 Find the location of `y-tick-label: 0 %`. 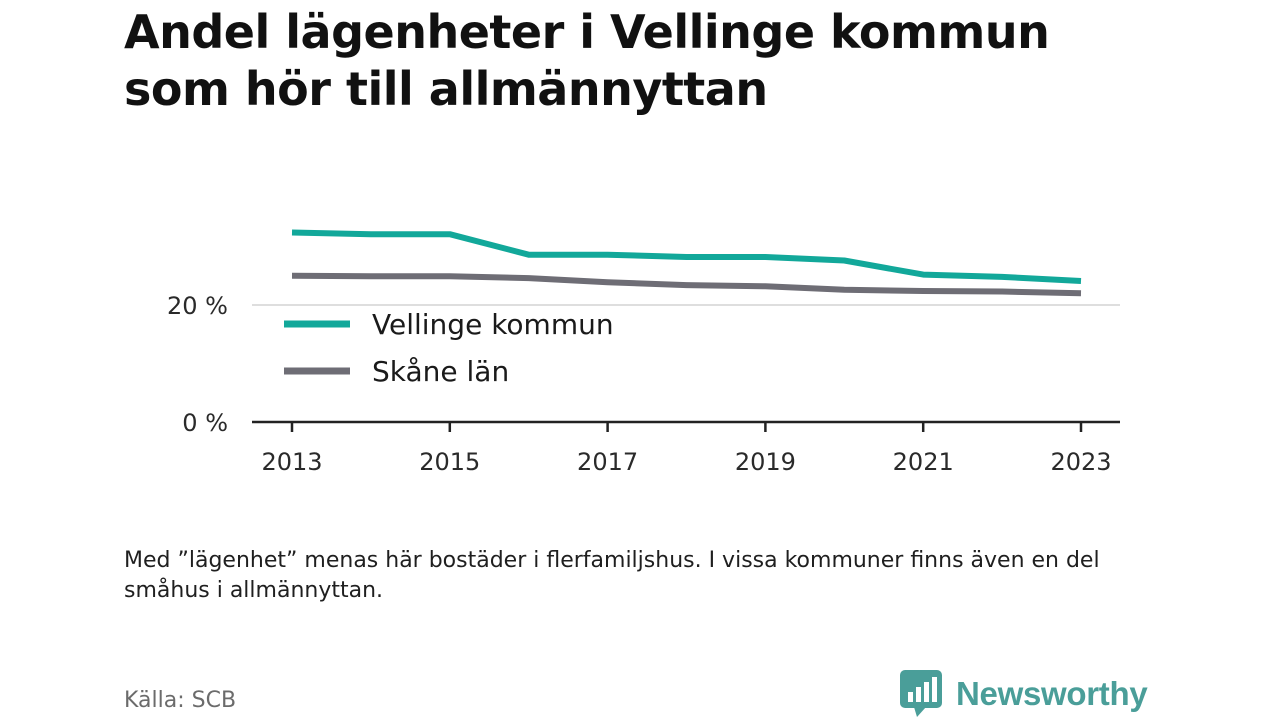

y-tick-label: 0 % is located at coordinates (205, 423).